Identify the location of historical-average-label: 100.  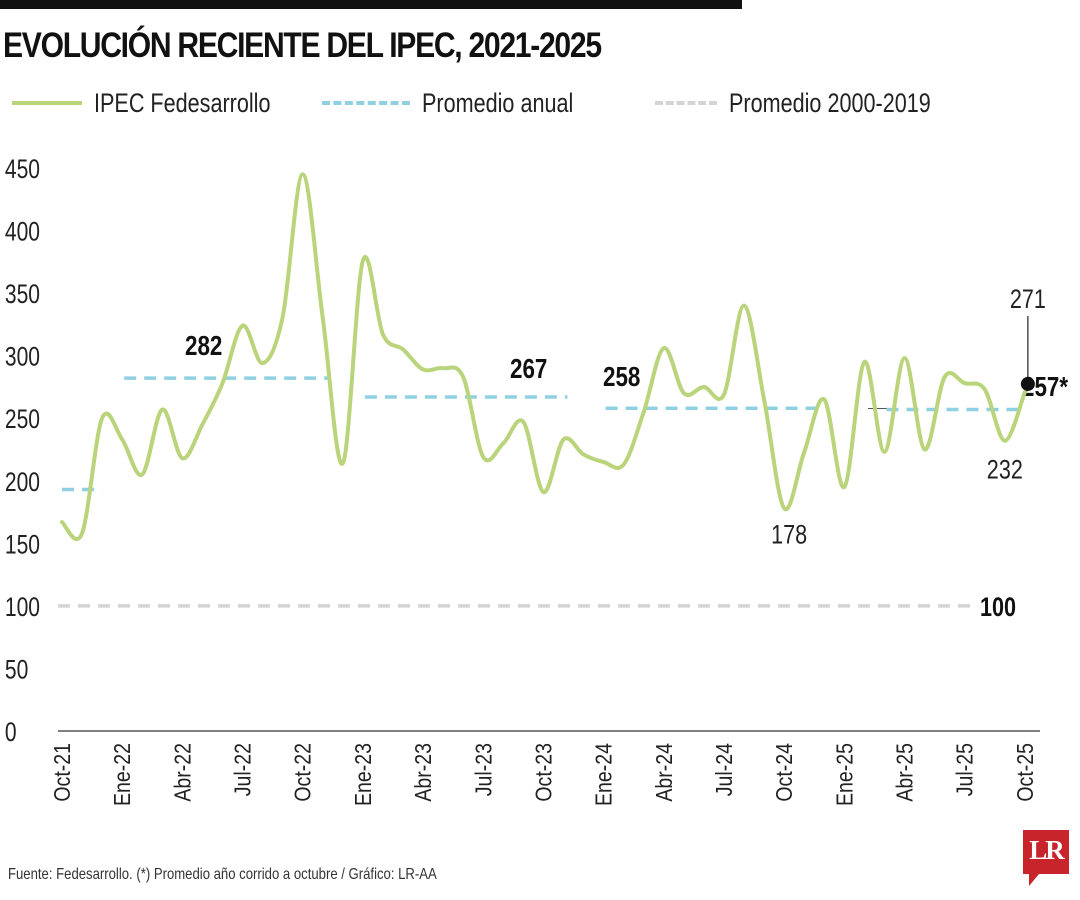
(998, 608).